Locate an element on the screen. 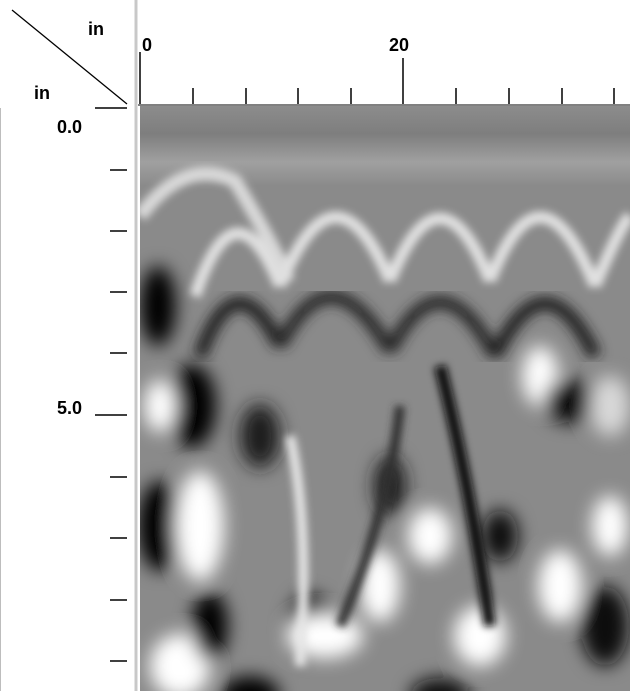 Image resolution: width=630 pixels, height=691 pixels. hyperbola-set-light is located at coordinates (385, 232).